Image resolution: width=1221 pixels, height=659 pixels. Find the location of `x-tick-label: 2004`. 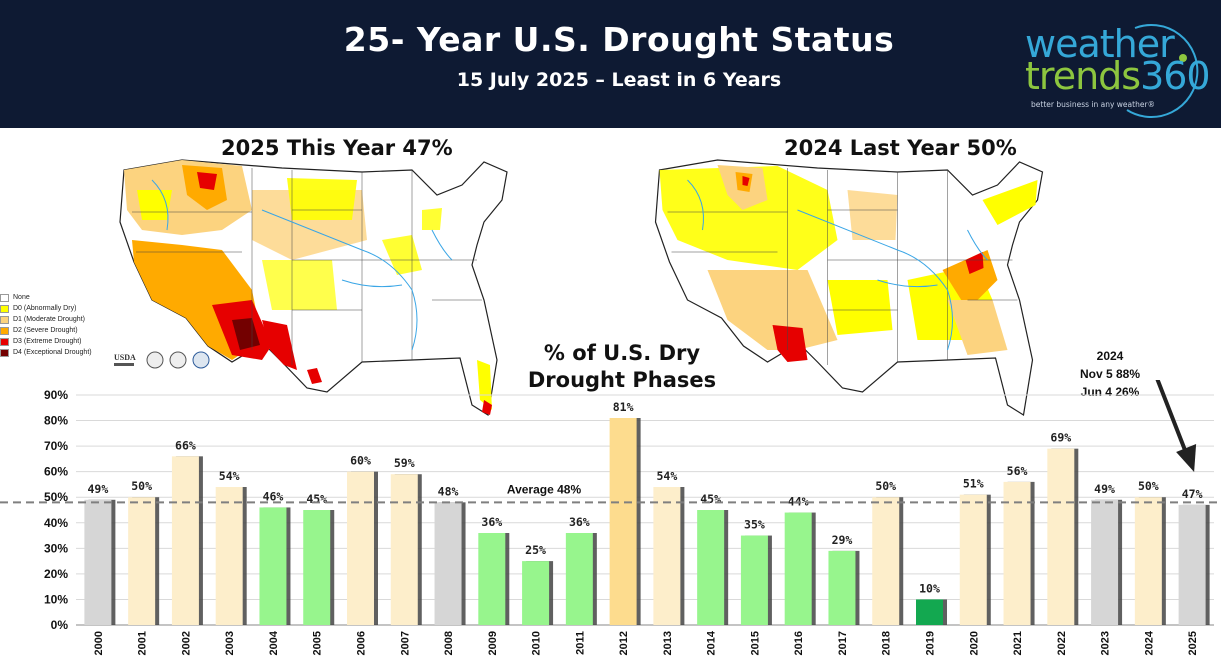

x-tick-label: 2004 is located at coordinates (274, 642).